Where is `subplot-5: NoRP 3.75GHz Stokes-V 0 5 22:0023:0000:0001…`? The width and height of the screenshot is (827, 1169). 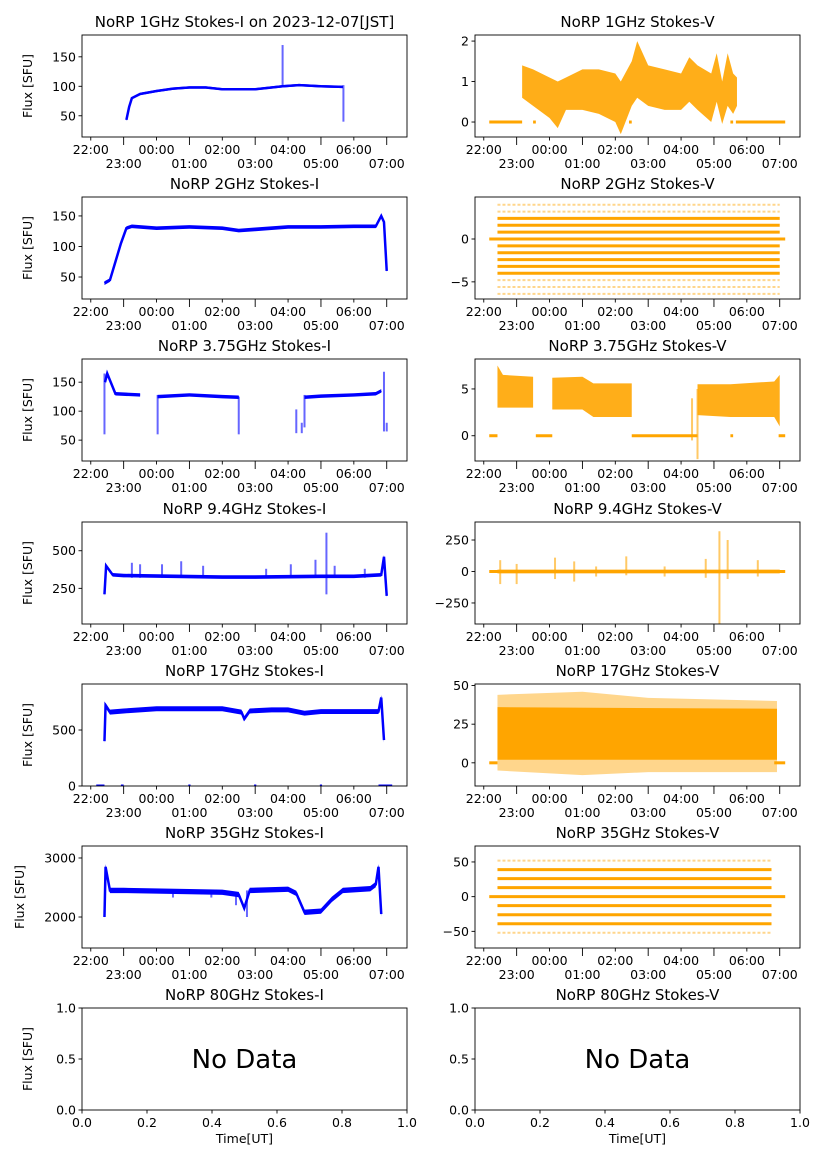
subplot-5: NoRP 3.75GHz Stokes-V 0 5 22:0023:0000:0001… is located at coordinates (631, 416).